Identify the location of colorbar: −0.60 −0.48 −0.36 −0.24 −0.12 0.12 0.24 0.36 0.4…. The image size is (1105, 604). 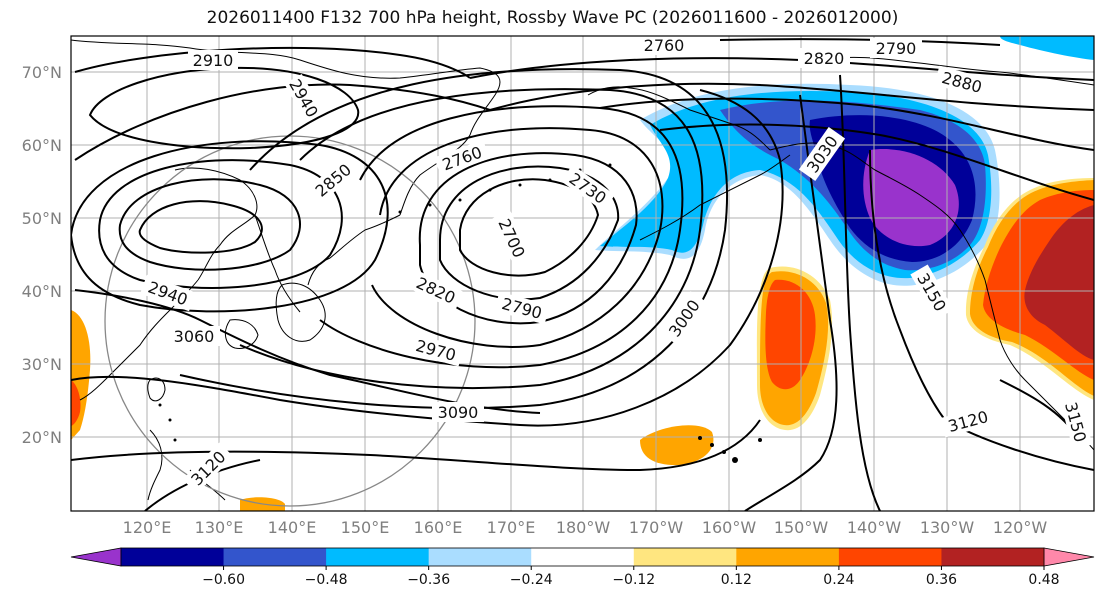
(582, 567).